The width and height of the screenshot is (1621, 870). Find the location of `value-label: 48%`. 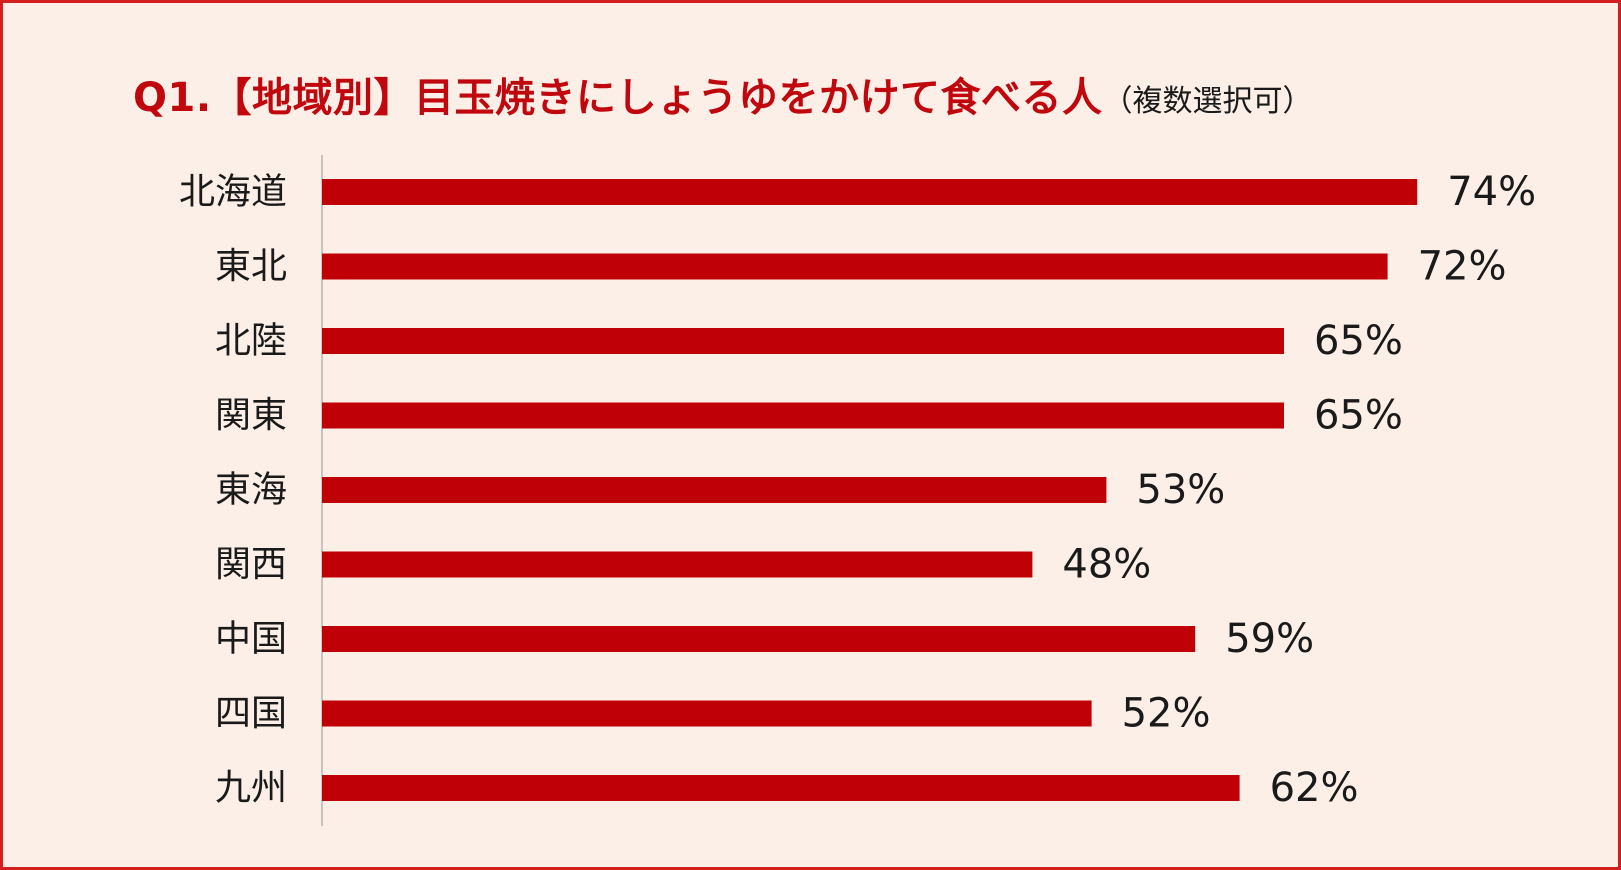

value-label: 48% is located at coordinates (1106, 565).